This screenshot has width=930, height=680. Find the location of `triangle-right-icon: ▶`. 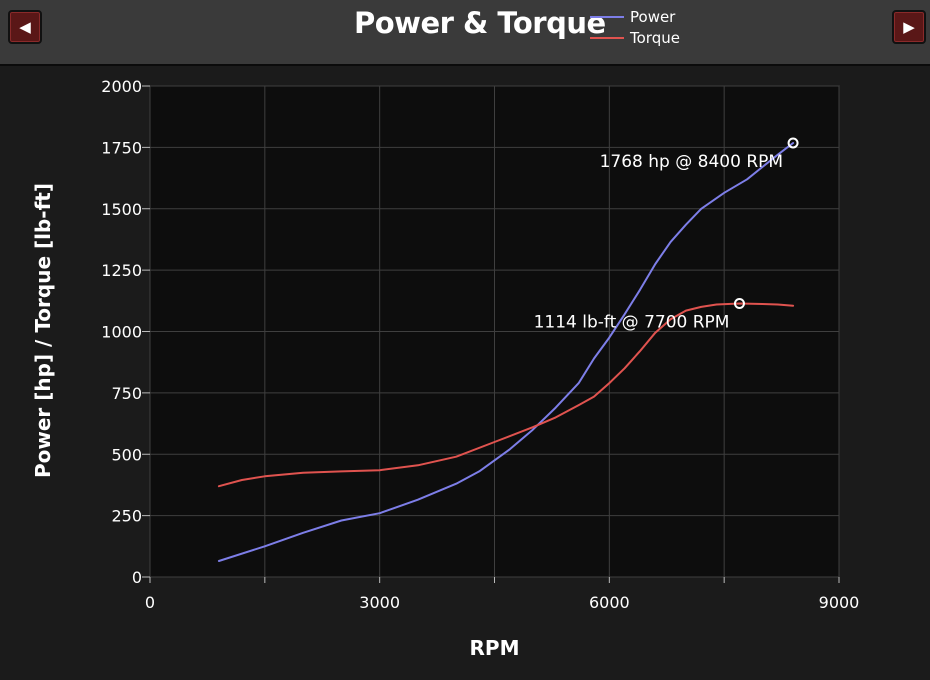

triangle-right-icon: ▶ is located at coordinates (909, 26).